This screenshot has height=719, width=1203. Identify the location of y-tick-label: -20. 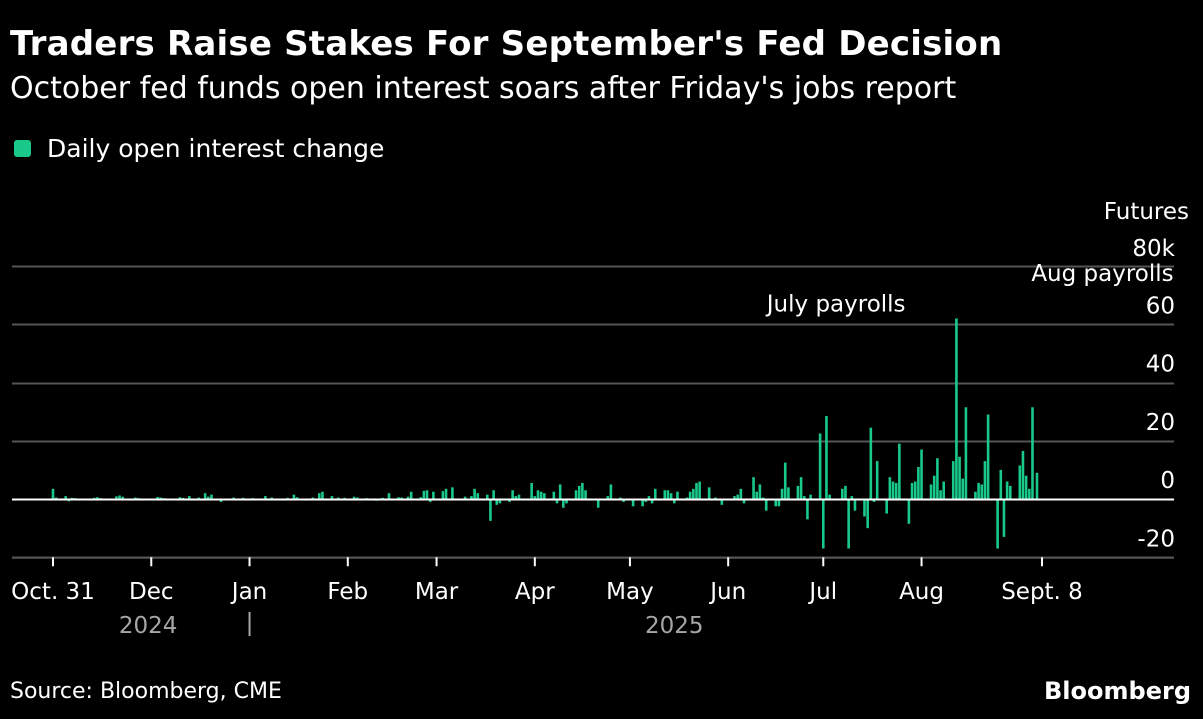
(1156, 539).